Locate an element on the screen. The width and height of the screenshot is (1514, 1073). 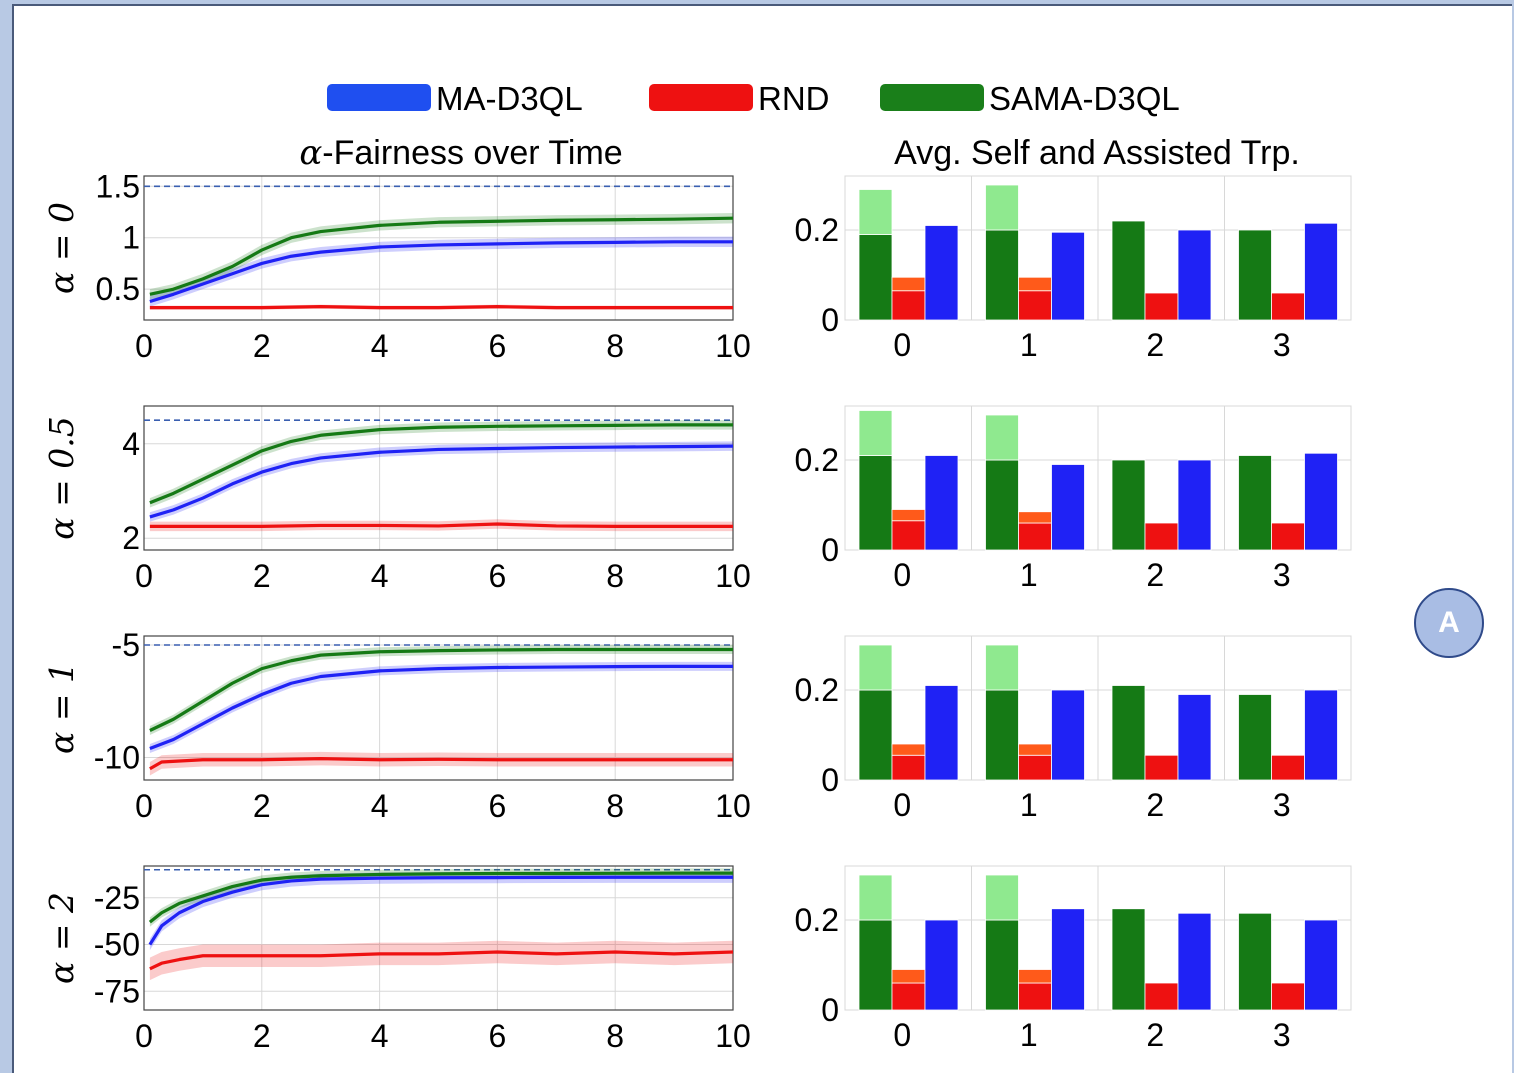
confidence-band-rnd is located at coordinates (441, 960).